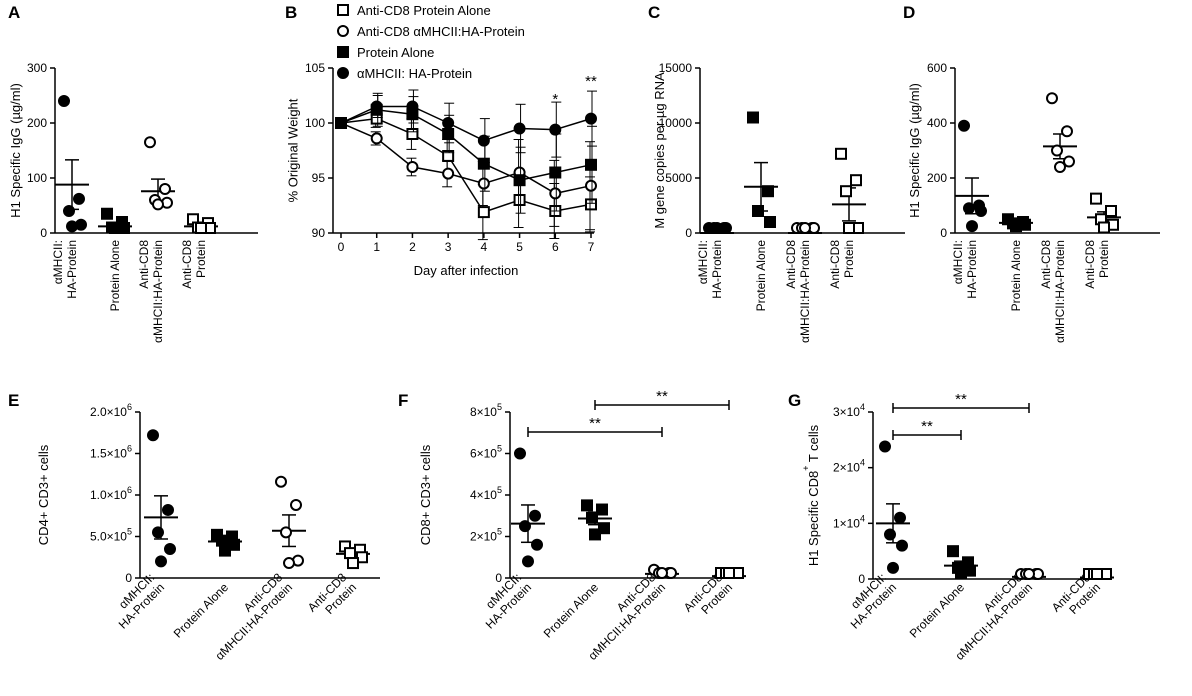  What do you see at coordinates (108, 454) in the screenshot?
I see `y-tick-mantissa: 1.5×10` at bounding box center [108, 454].